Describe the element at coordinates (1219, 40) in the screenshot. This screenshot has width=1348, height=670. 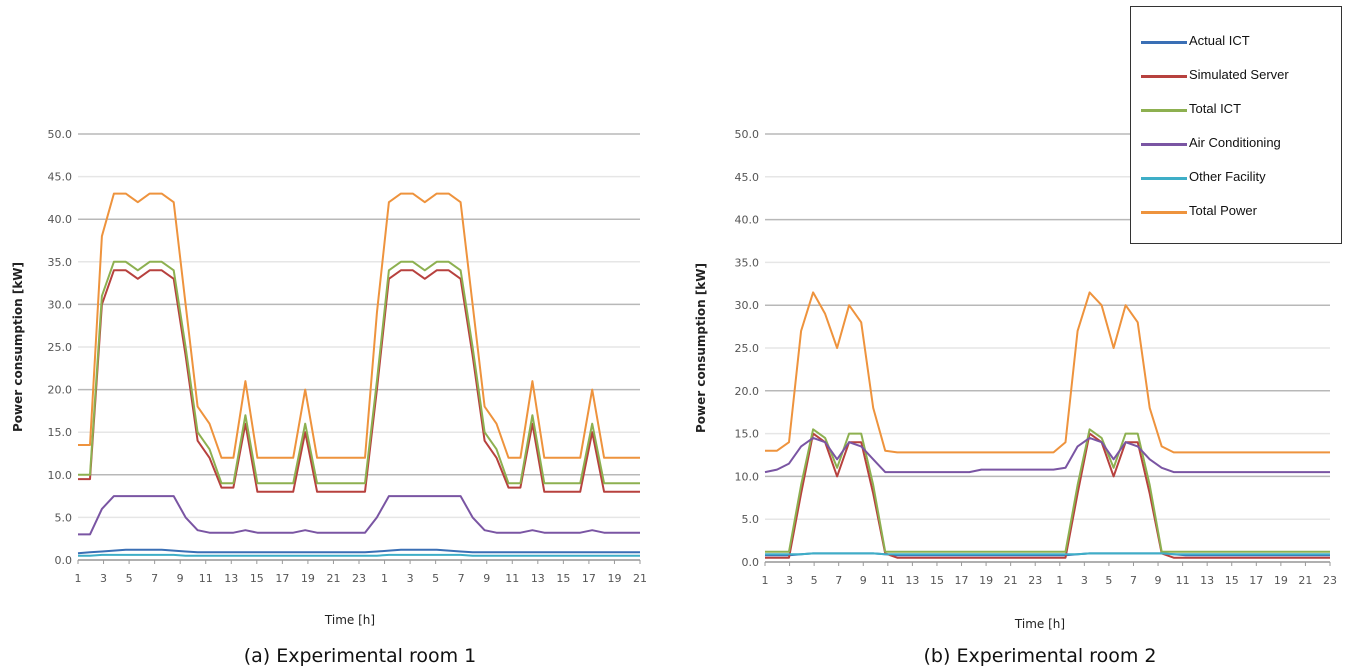
I see `legend-label: Actual ICT` at that location.